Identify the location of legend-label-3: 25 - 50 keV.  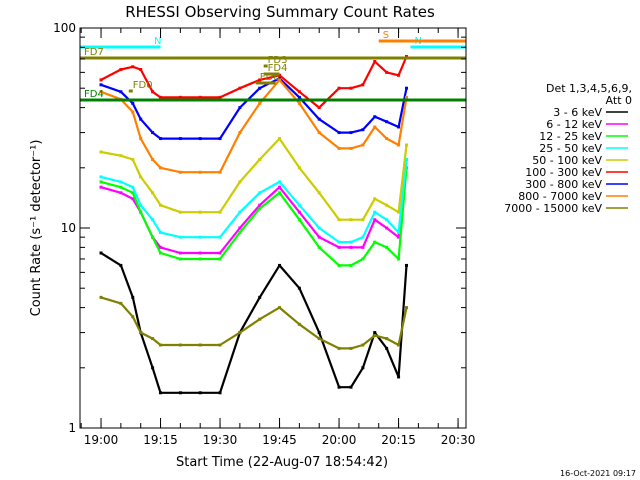
(570, 148).